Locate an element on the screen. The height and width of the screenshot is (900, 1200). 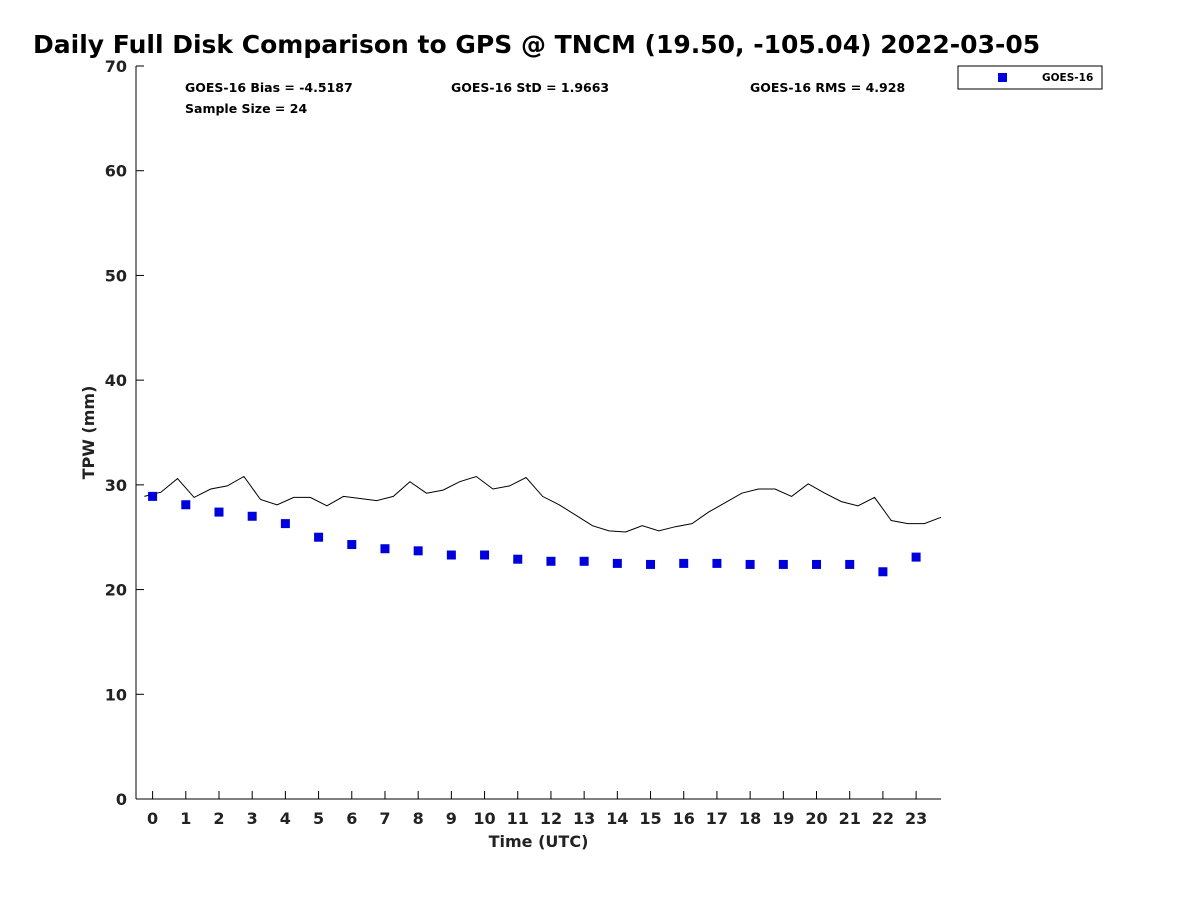
series-line-gps is located at coordinates (543, 504).